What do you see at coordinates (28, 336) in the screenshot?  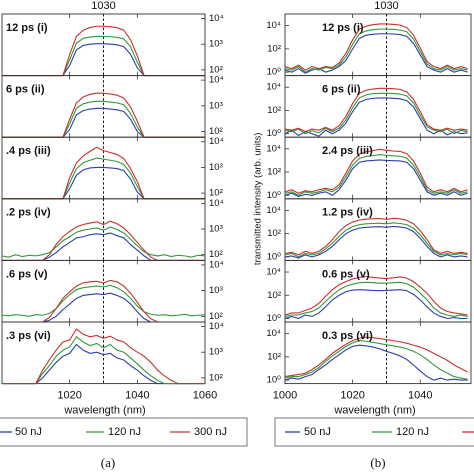 I see `panel-label: .3 ps (vi)` at bounding box center [28, 336].